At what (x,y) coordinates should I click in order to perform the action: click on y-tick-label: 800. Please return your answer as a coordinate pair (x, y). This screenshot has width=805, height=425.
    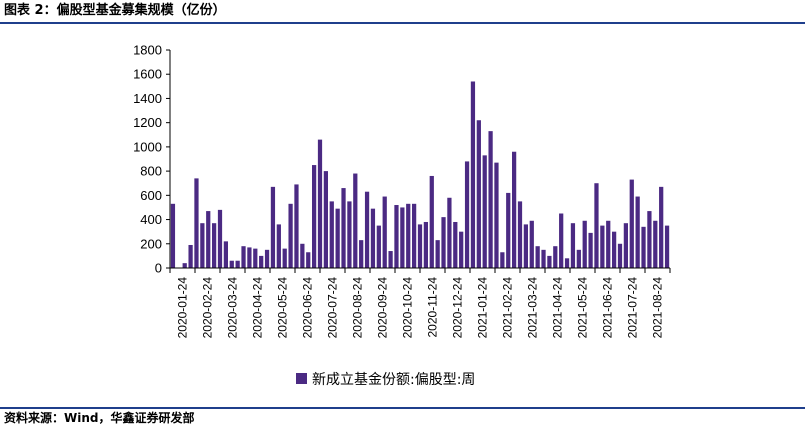
    Looking at the image, I should click on (151, 171).